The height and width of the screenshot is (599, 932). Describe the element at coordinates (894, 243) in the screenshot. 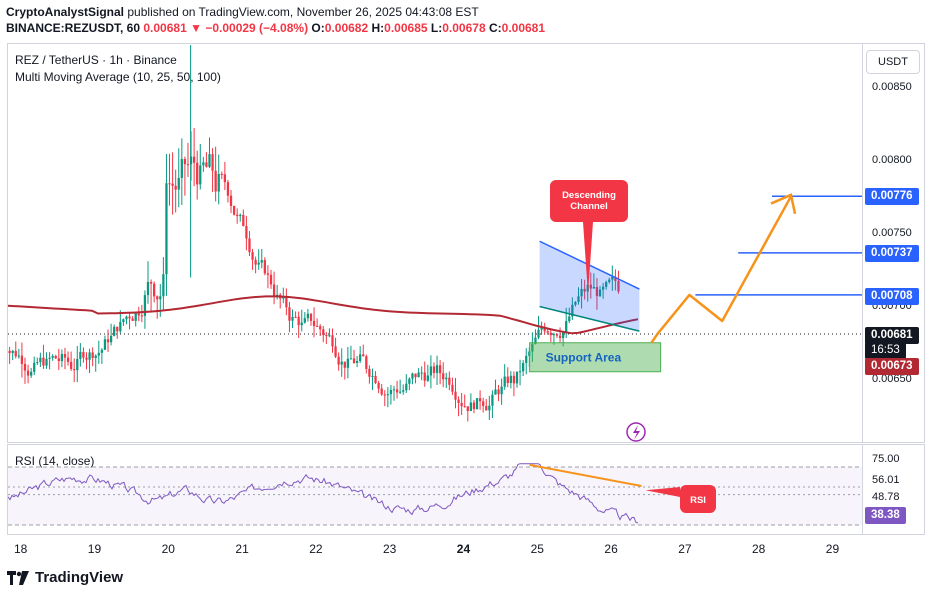

I see `price-axis` at that location.